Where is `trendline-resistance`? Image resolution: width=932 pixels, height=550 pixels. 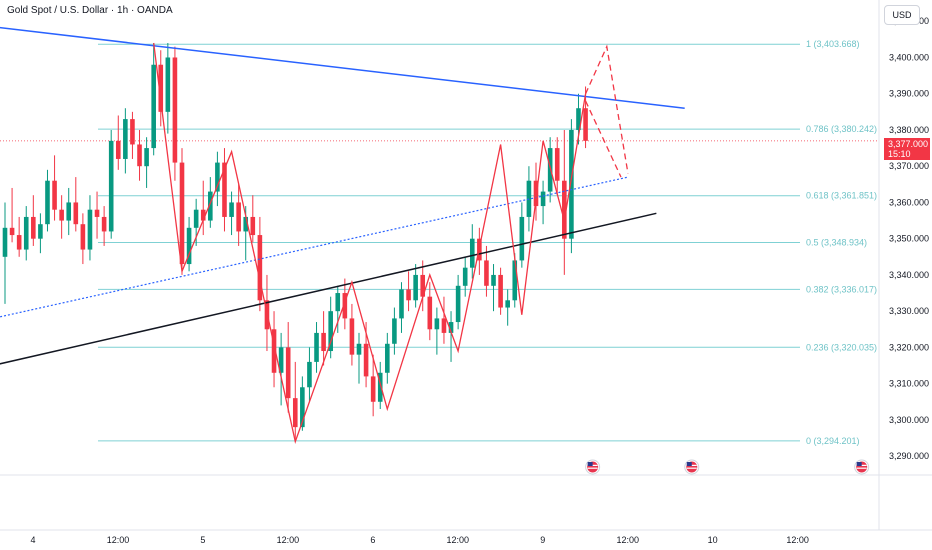 trendline-resistance is located at coordinates (342, 67).